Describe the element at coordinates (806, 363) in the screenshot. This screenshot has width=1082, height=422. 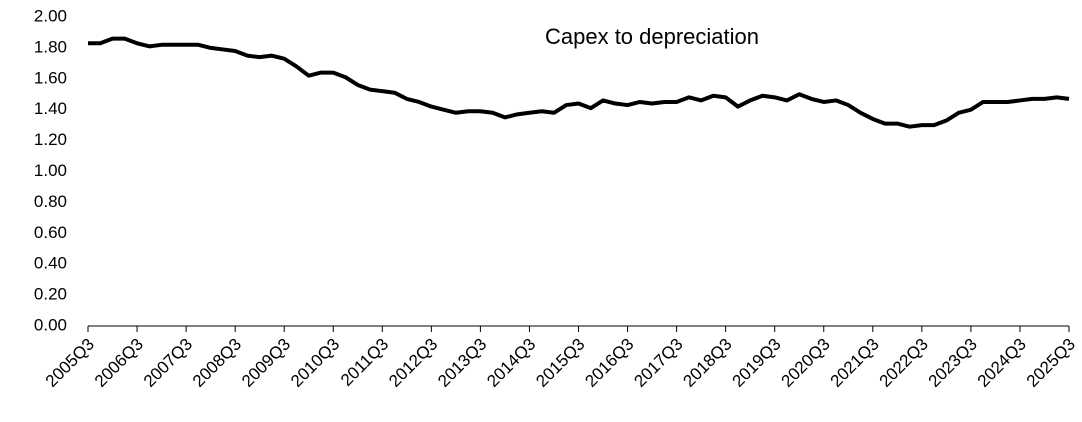
I see `x-tick-label: 2020Q3` at that location.